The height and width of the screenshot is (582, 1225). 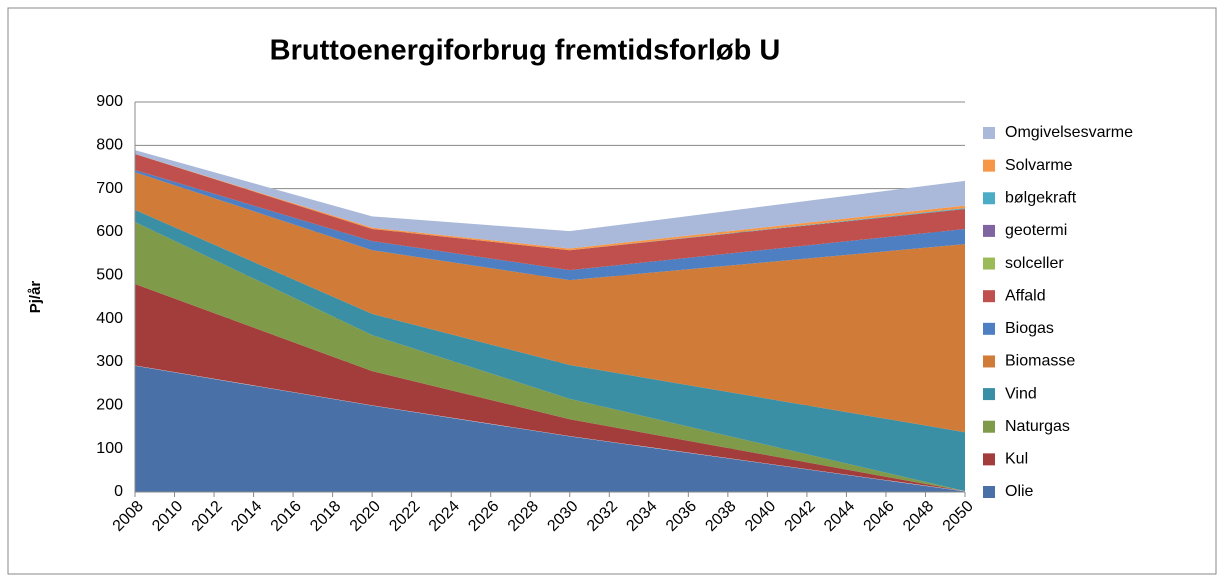 I want to click on y-tick-label: 900, so click(x=109, y=101).